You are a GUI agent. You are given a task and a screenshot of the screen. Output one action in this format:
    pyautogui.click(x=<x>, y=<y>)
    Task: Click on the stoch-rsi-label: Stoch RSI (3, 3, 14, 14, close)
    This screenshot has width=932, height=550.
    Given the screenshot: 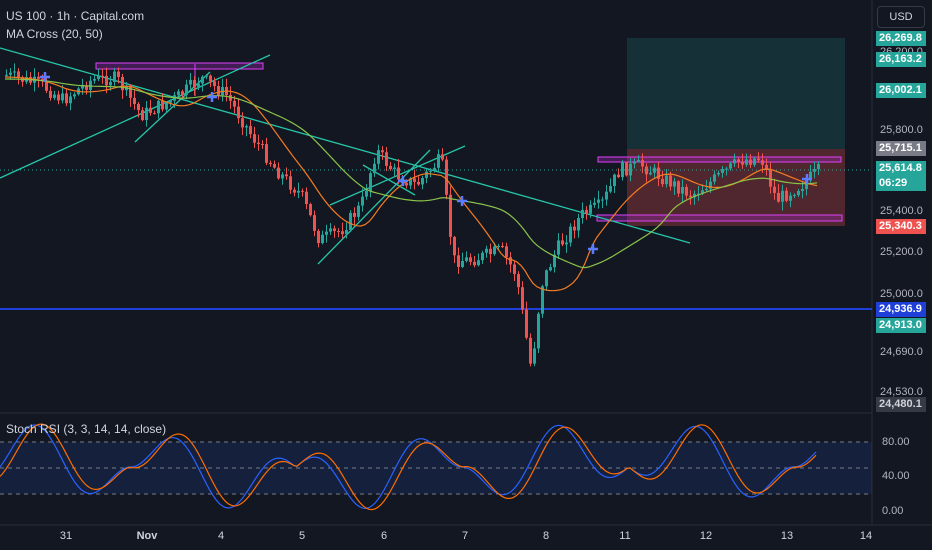 What is the action you would take?
    pyautogui.click(x=86, y=429)
    